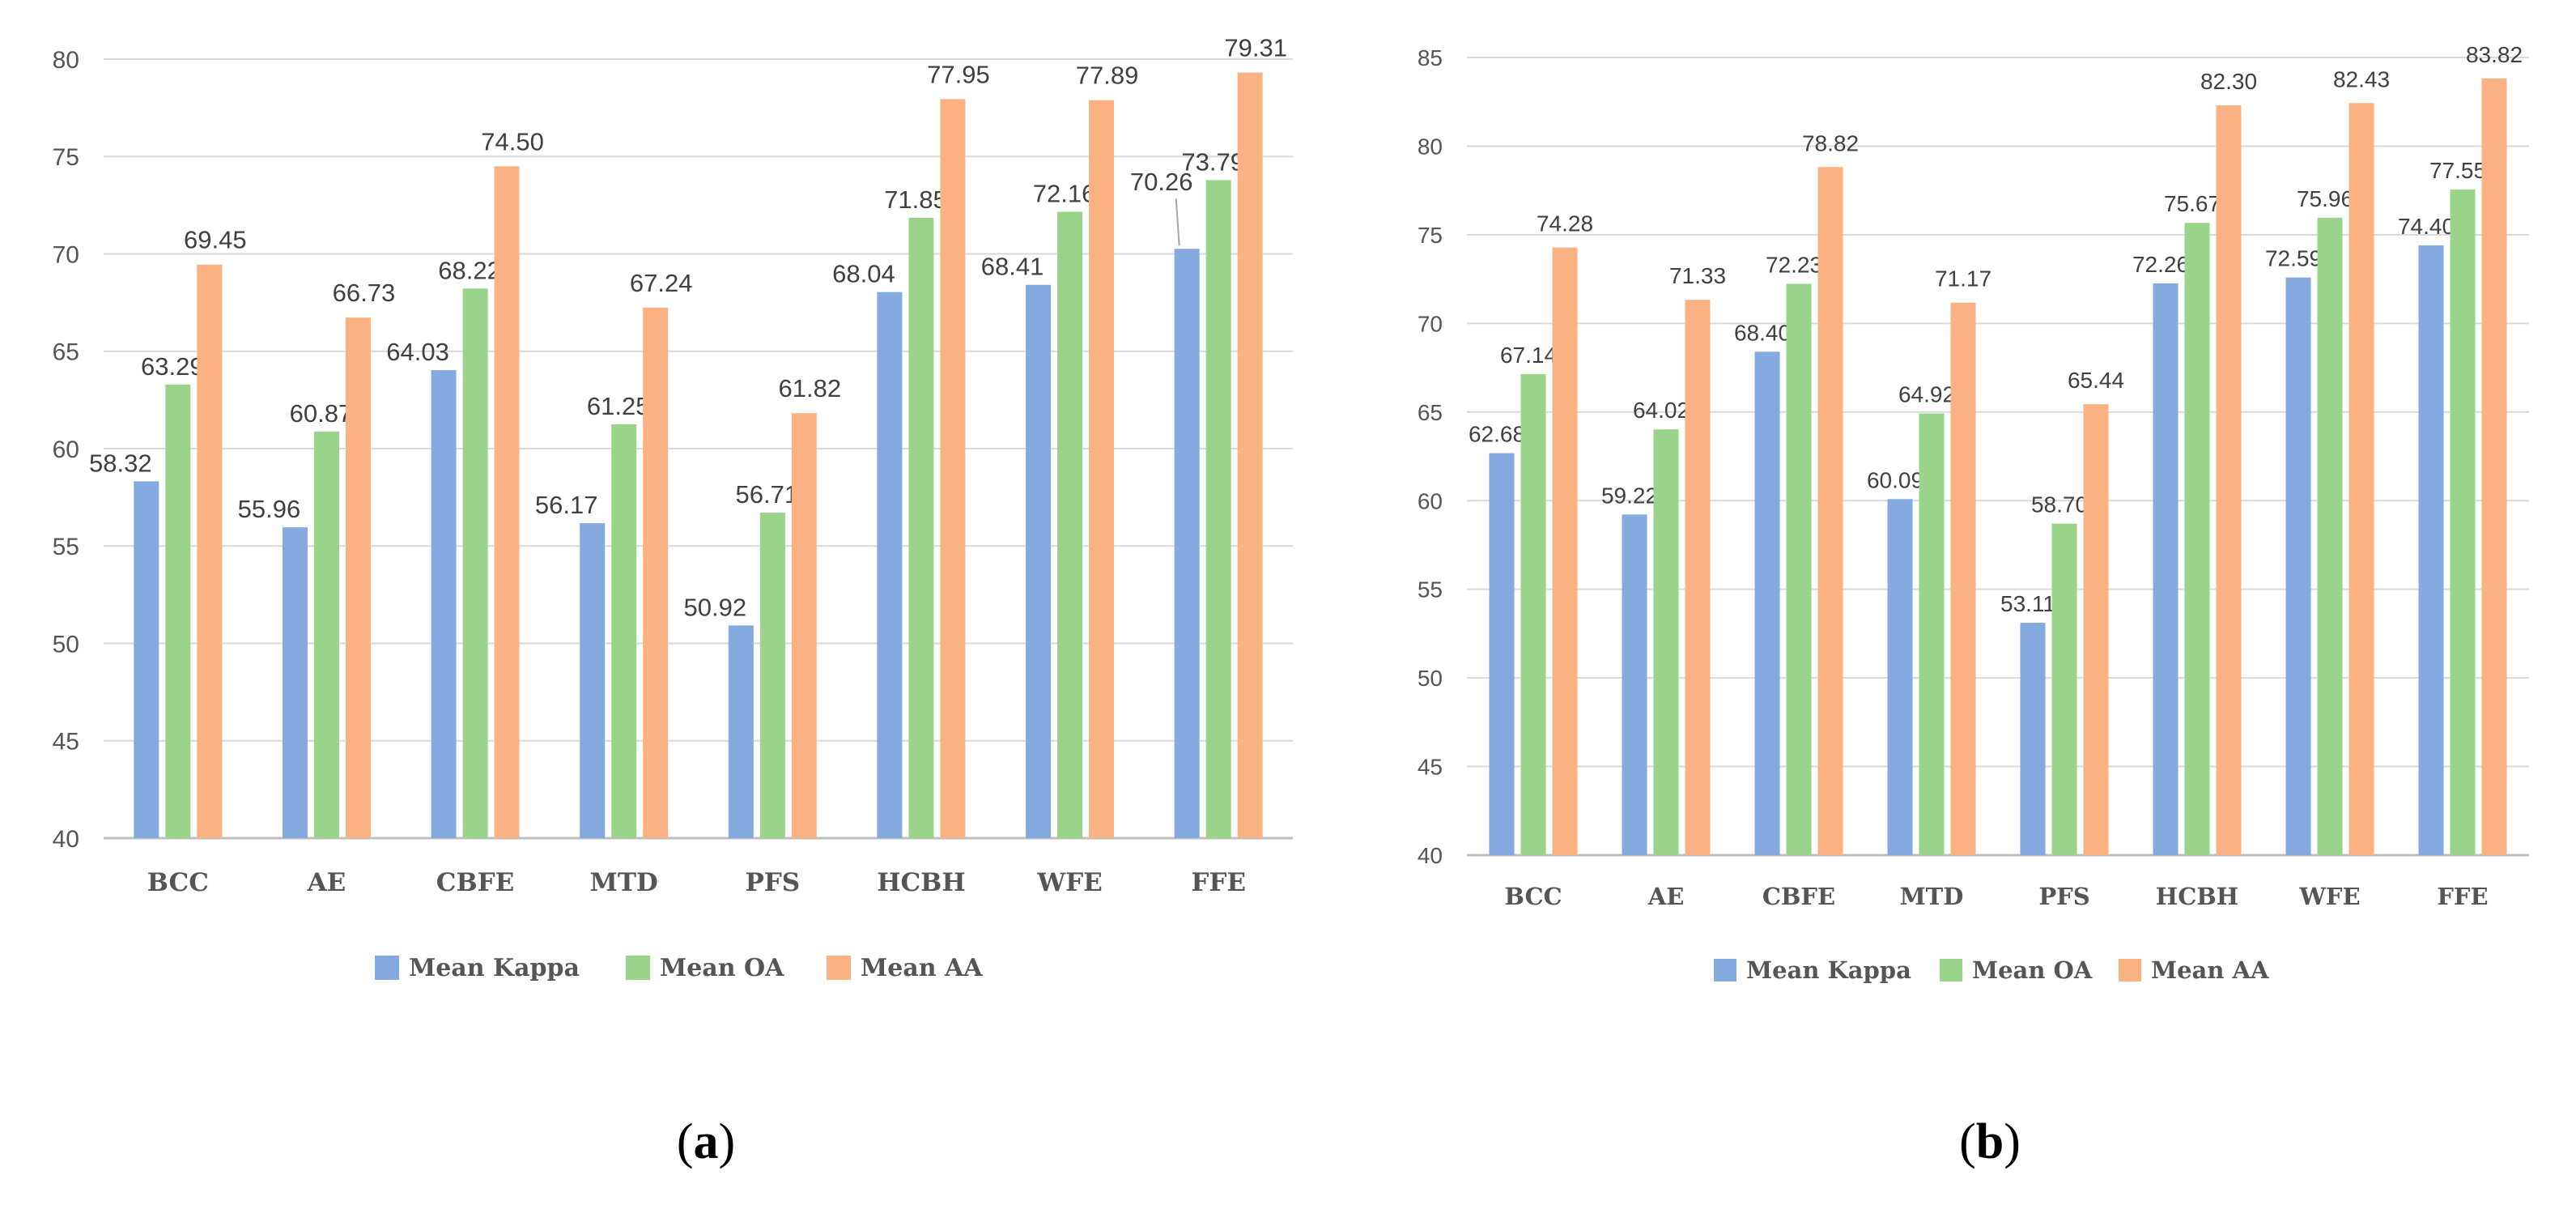 The height and width of the screenshot is (1205, 2576). I want to click on data-label: 59.22, so click(1630, 496).